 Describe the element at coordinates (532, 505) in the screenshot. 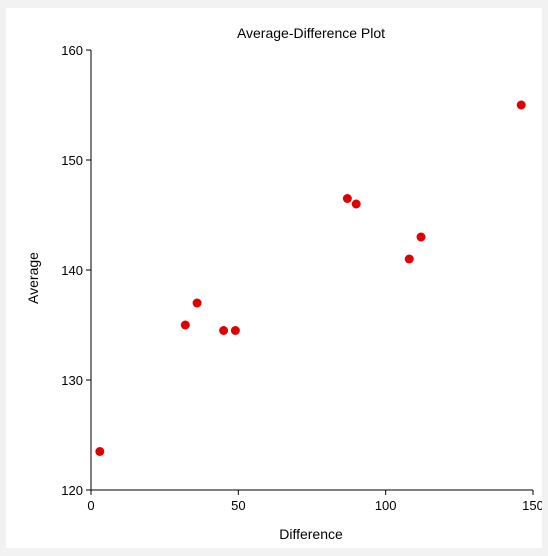

I see `x-tick-label: 150` at that location.